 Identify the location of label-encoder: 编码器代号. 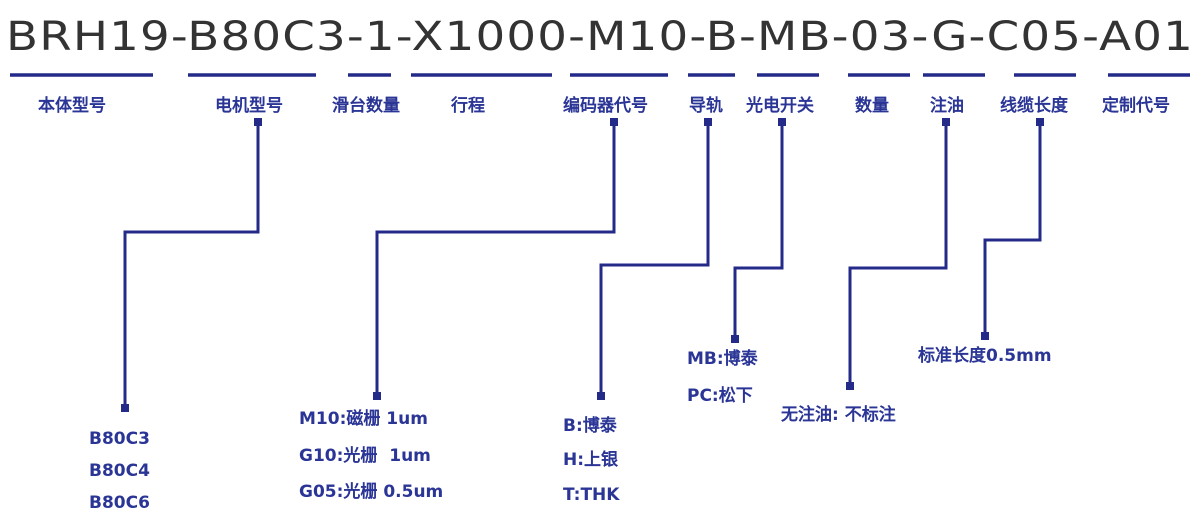
(605, 105).